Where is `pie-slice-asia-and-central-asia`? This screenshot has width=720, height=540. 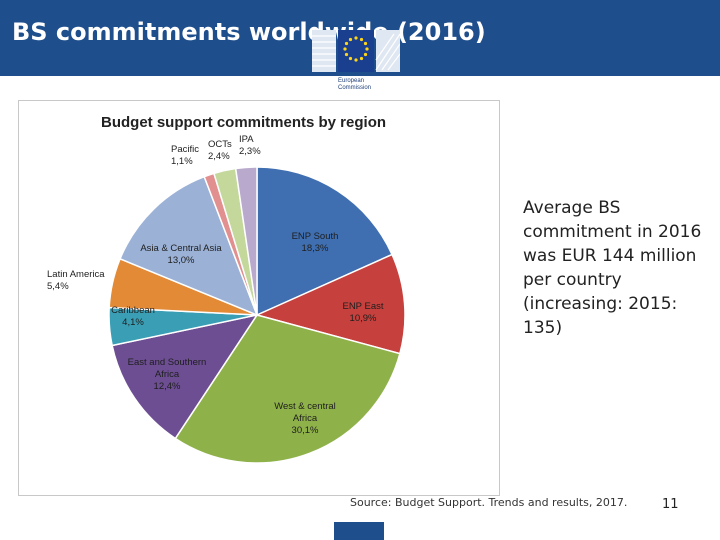
pie-slice-asia-and-central-asia is located at coordinates (189, 246).